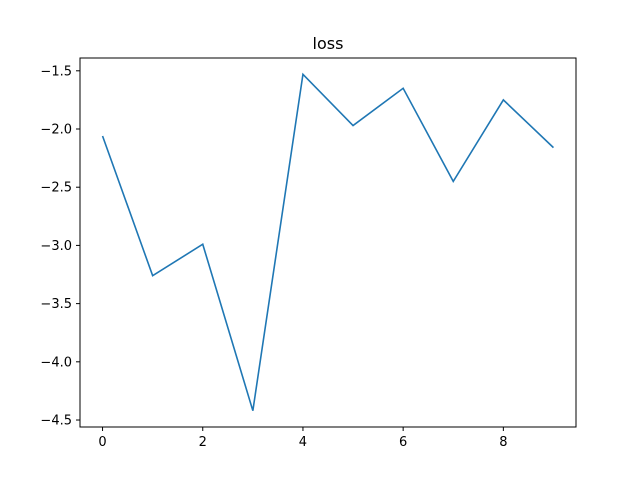  Describe the element at coordinates (328, 43) in the screenshot. I see `chart-title: loss` at that location.